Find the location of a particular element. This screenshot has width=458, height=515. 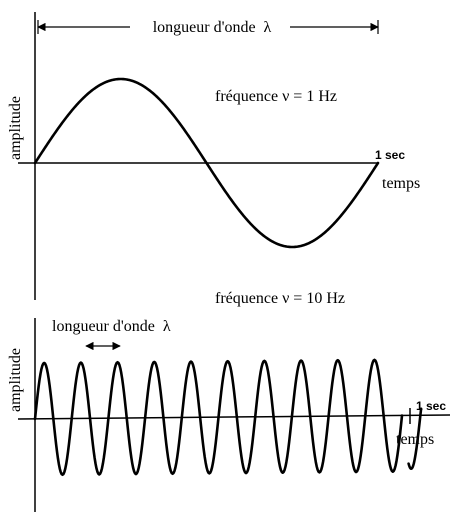

bottom-wavelength-label: longueur d'onde λ is located at coordinates (111, 326).